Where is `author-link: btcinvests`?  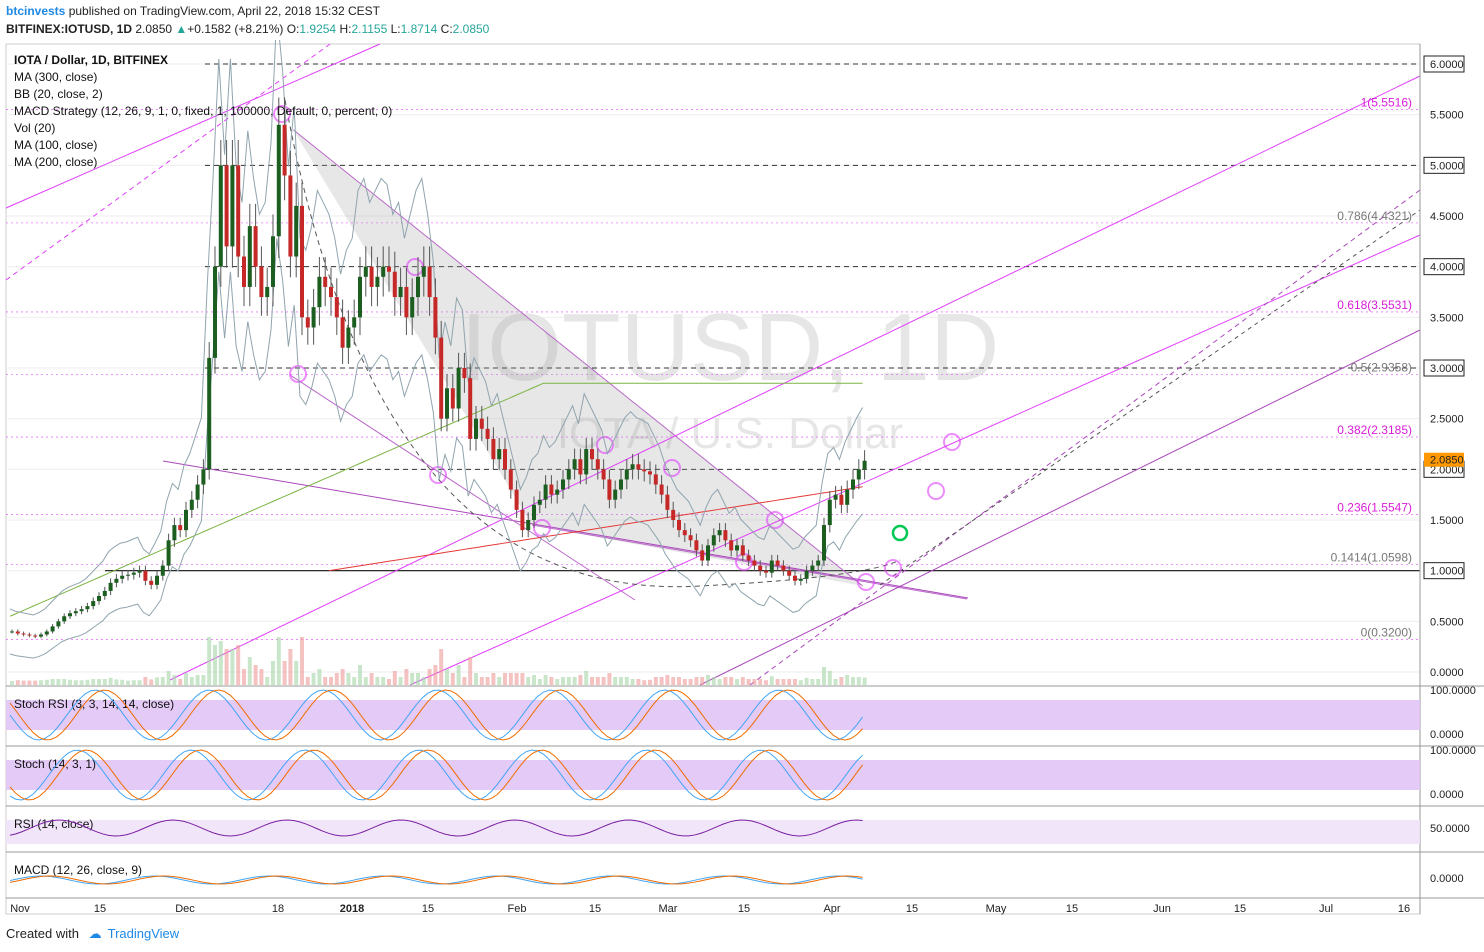 author-link: btcinvests is located at coordinates (36, 11).